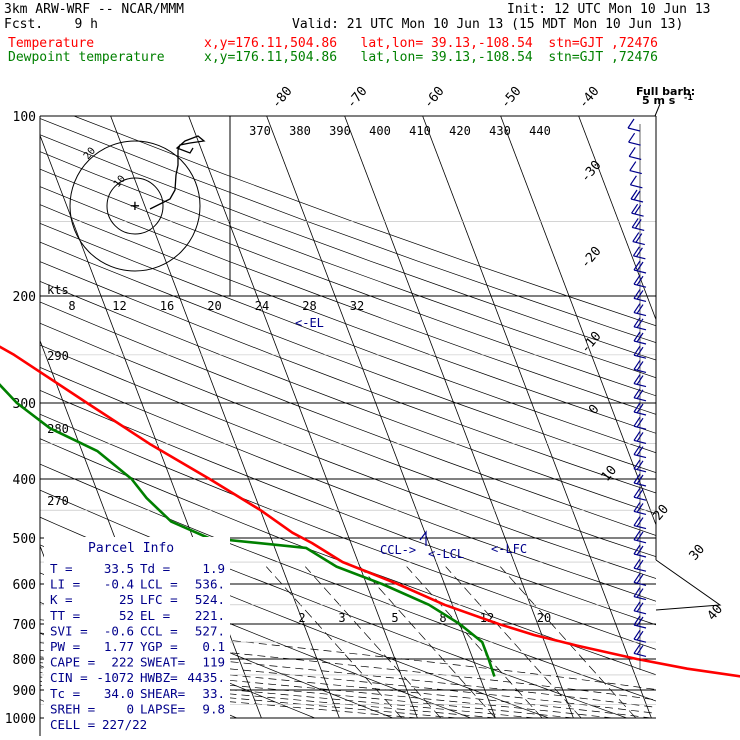  I want to click on barb-legend-line, so click(657, 110).